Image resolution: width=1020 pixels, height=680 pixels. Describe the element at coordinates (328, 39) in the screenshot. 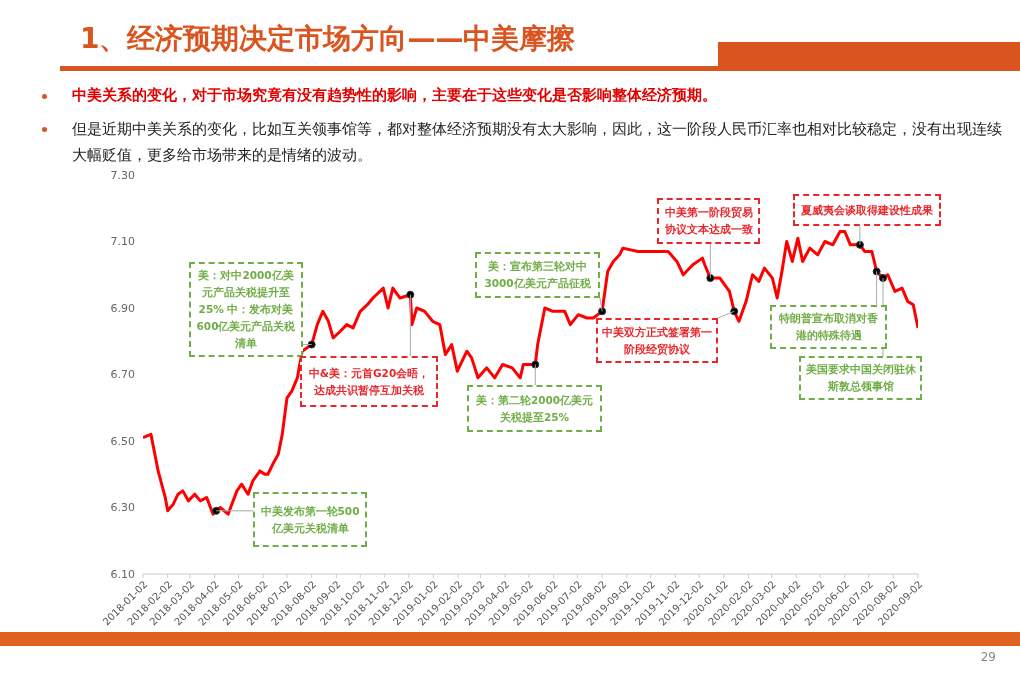

I see `chart-title: 1、经济预期决定市场方向——中美摩擦` at that location.